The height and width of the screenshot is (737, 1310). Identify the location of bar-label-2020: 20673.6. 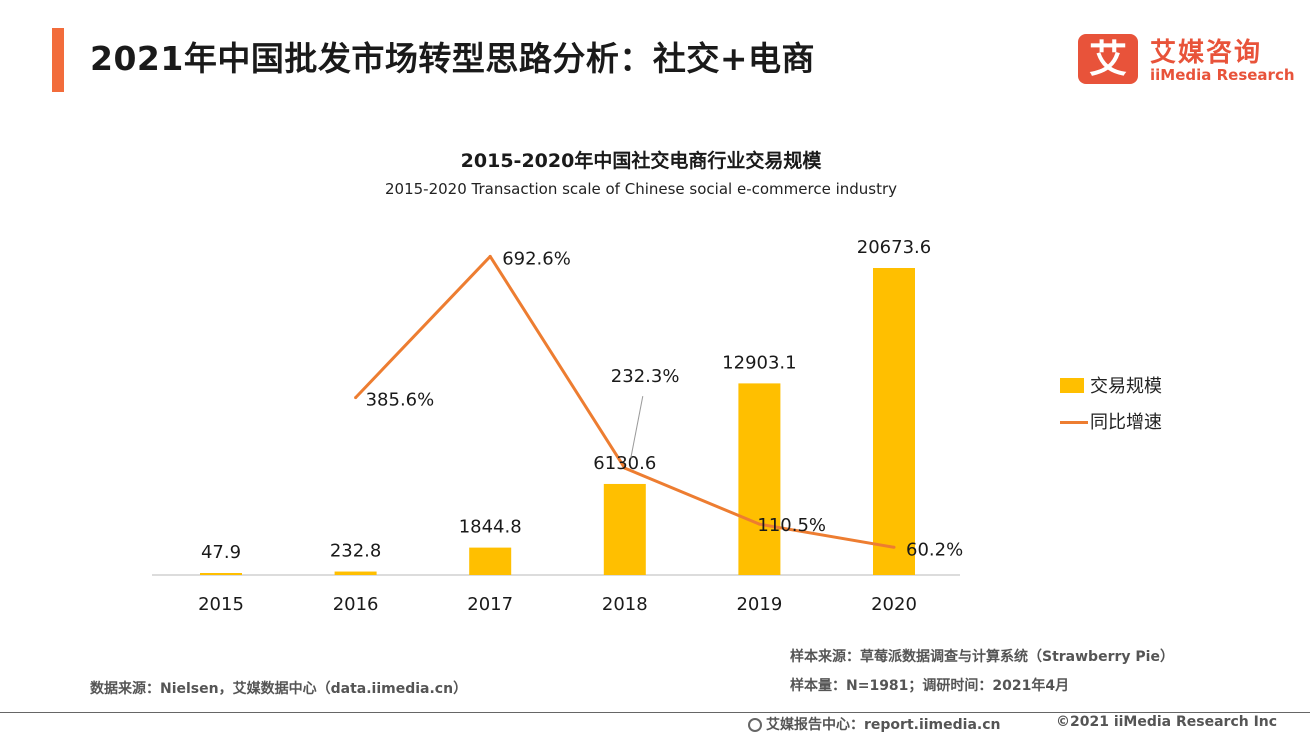
(894, 247).